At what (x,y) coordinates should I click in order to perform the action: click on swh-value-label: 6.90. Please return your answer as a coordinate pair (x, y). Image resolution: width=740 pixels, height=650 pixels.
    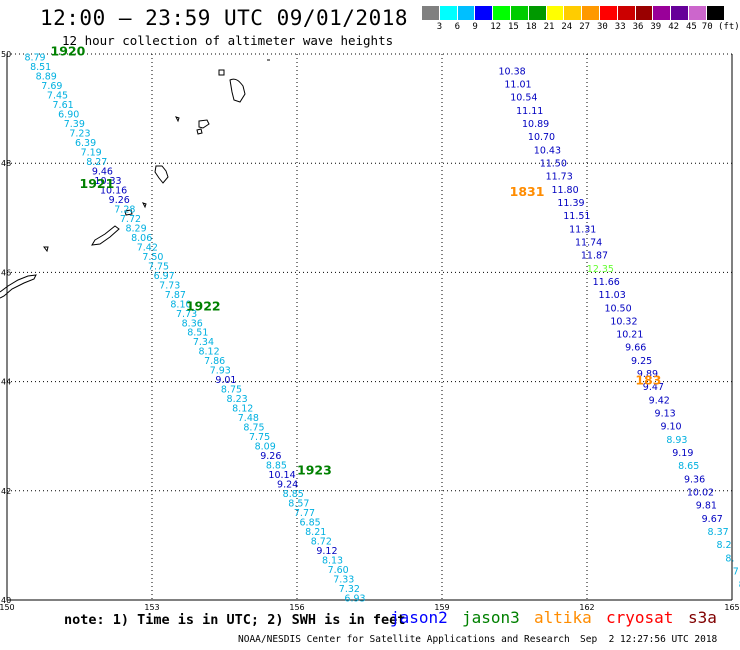
    Looking at the image, I should click on (68, 115).